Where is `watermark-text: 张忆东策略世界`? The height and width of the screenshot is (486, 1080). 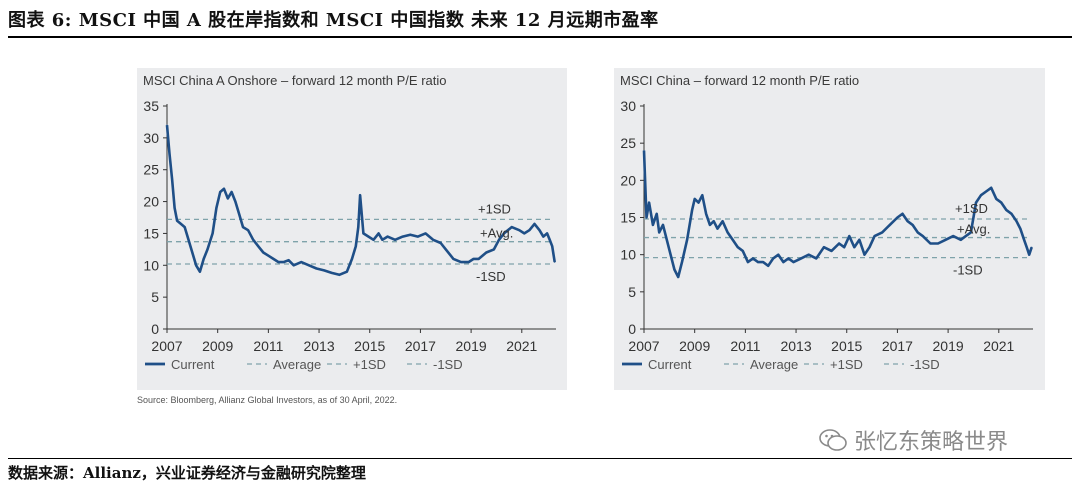 watermark-text: 张忆东策略世界 is located at coordinates (931, 442).